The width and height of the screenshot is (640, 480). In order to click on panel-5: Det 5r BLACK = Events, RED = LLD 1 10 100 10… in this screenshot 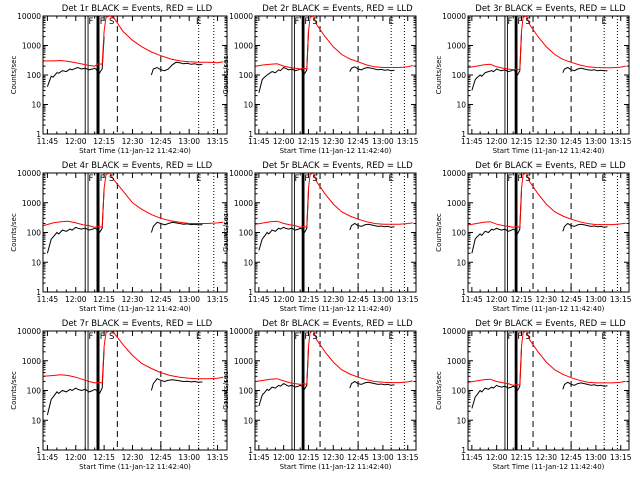, I will do `click(320, 237)`.